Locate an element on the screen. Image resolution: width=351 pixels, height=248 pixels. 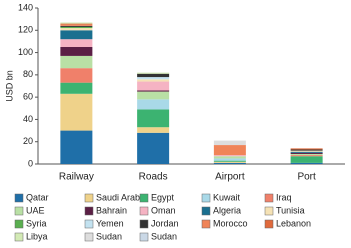
y-tick-label: 80 is located at coordinates (28, 74).